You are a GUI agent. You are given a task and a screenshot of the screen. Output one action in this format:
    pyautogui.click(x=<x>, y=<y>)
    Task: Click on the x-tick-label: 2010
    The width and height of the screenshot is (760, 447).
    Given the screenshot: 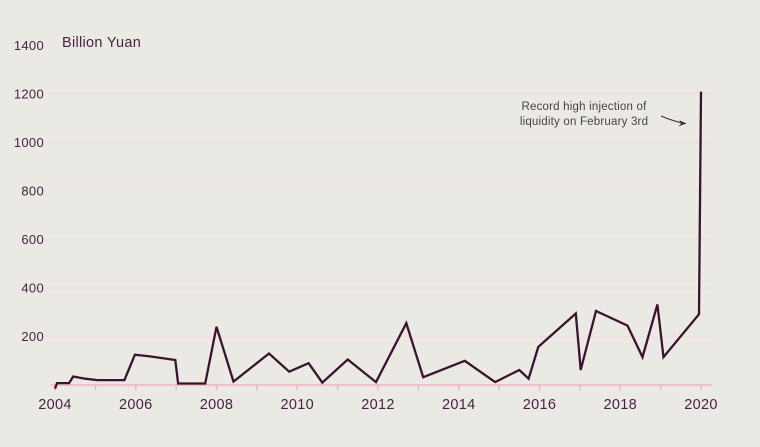 What is the action you would take?
    pyautogui.click(x=297, y=405)
    